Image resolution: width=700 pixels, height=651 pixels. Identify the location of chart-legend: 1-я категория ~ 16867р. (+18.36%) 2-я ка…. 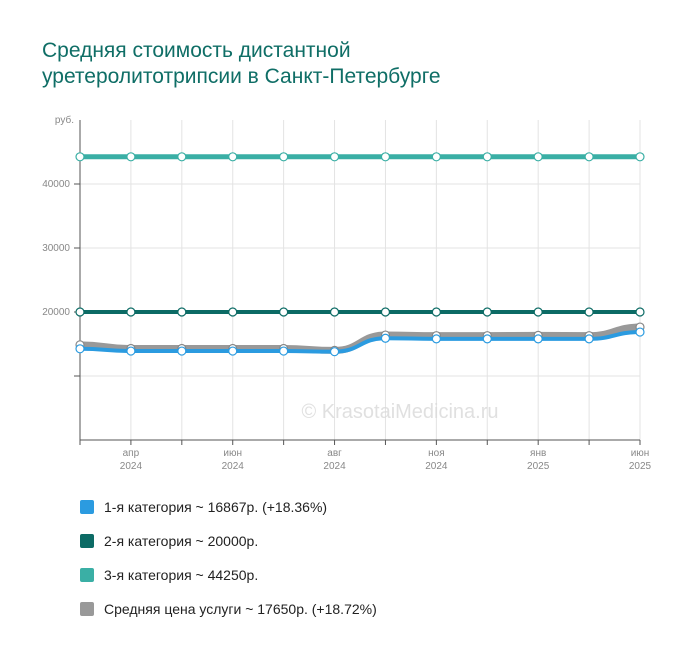
(228, 558).